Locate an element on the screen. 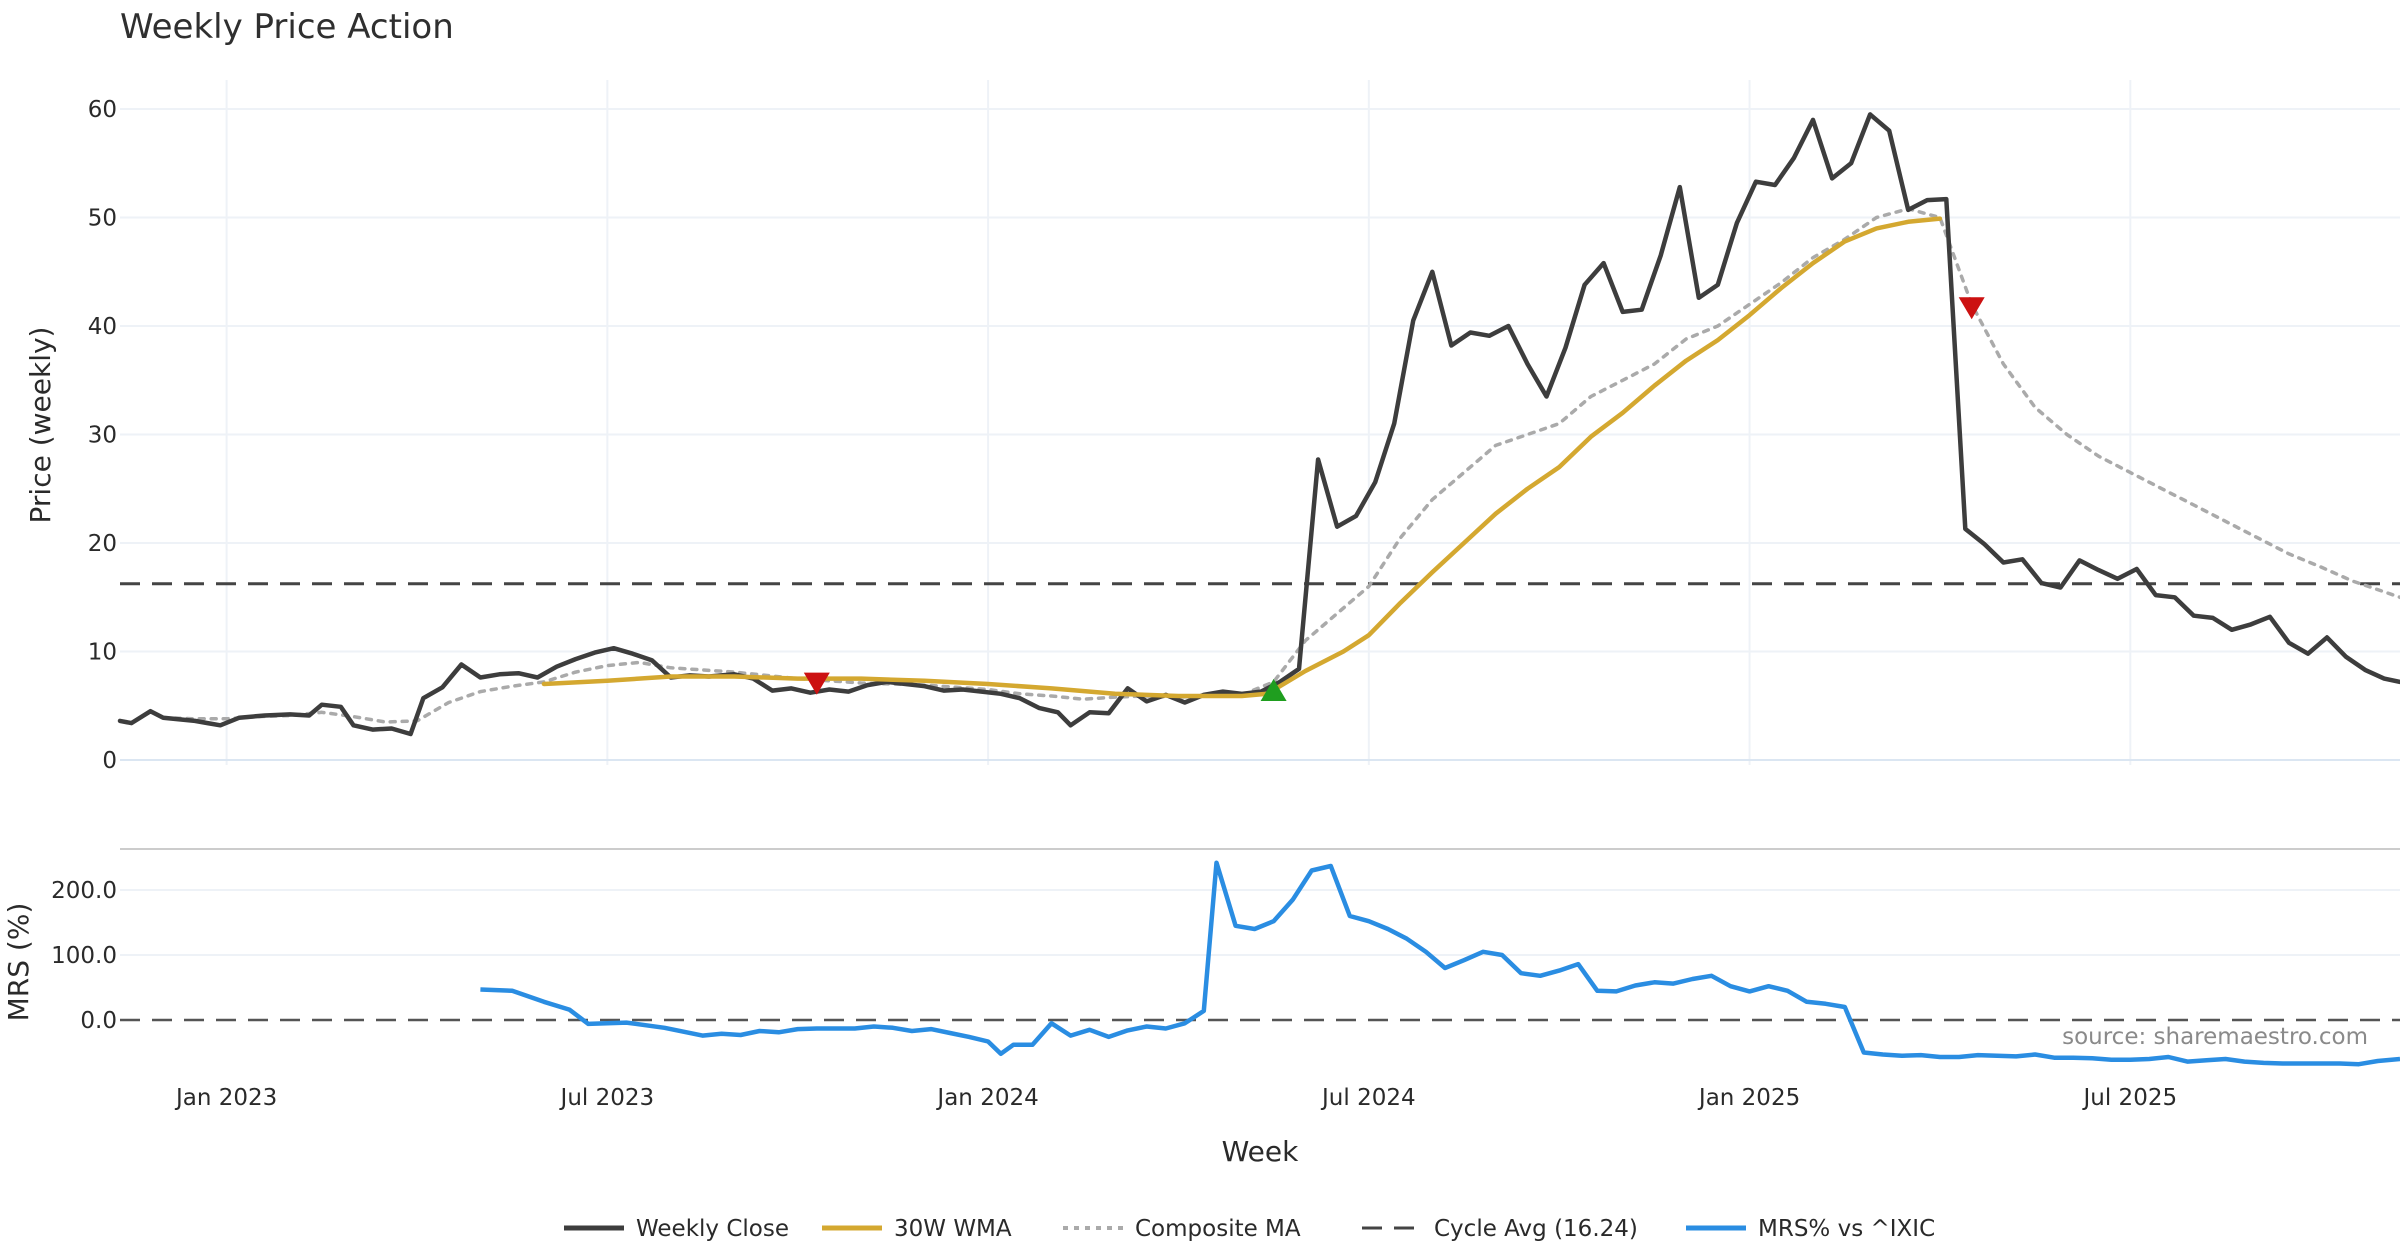  price-y-tick-label: 0 is located at coordinates (109, 761).